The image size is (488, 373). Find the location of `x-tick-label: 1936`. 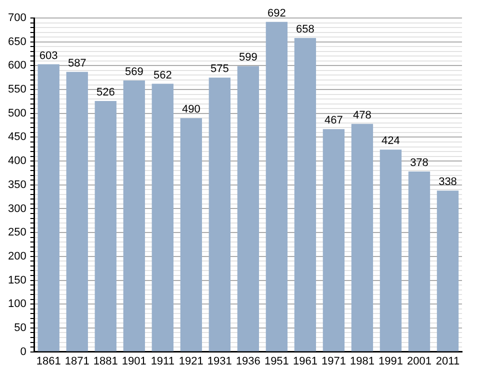

x-tick-label: 1936 is located at coordinates (248, 361).